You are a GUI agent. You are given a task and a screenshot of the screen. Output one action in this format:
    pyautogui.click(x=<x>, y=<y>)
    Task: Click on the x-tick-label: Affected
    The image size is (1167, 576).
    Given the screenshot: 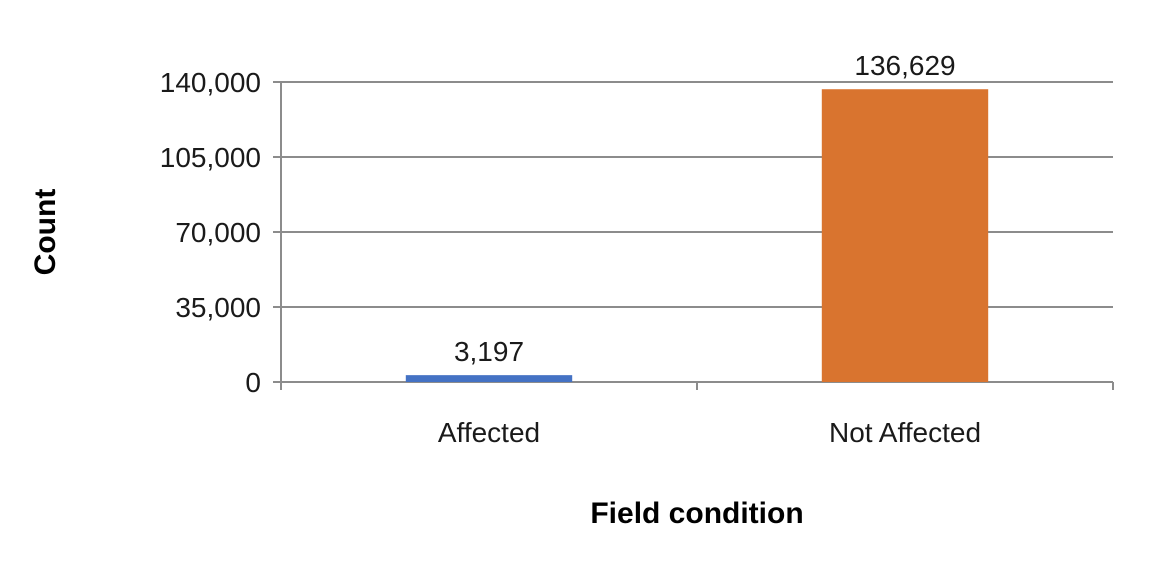 What is the action you would take?
    pyautogui.click(x=489, y=432)
    